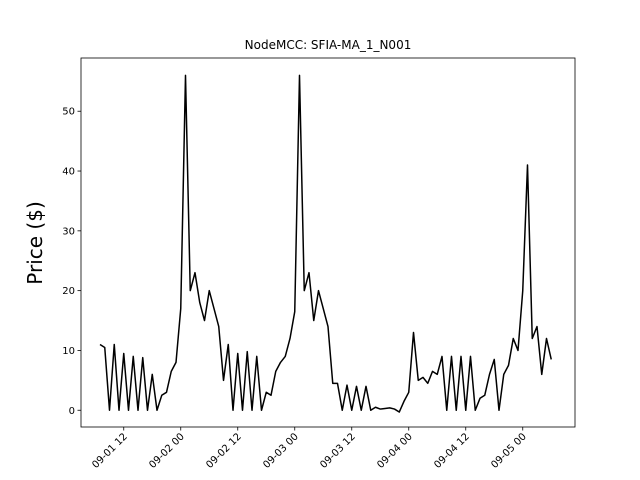 This screenshot has width=640, height=480. Describe the element at coordinates (395, 451) in the screenshot. I see `x-tick-label: 09-04 00` at that location.